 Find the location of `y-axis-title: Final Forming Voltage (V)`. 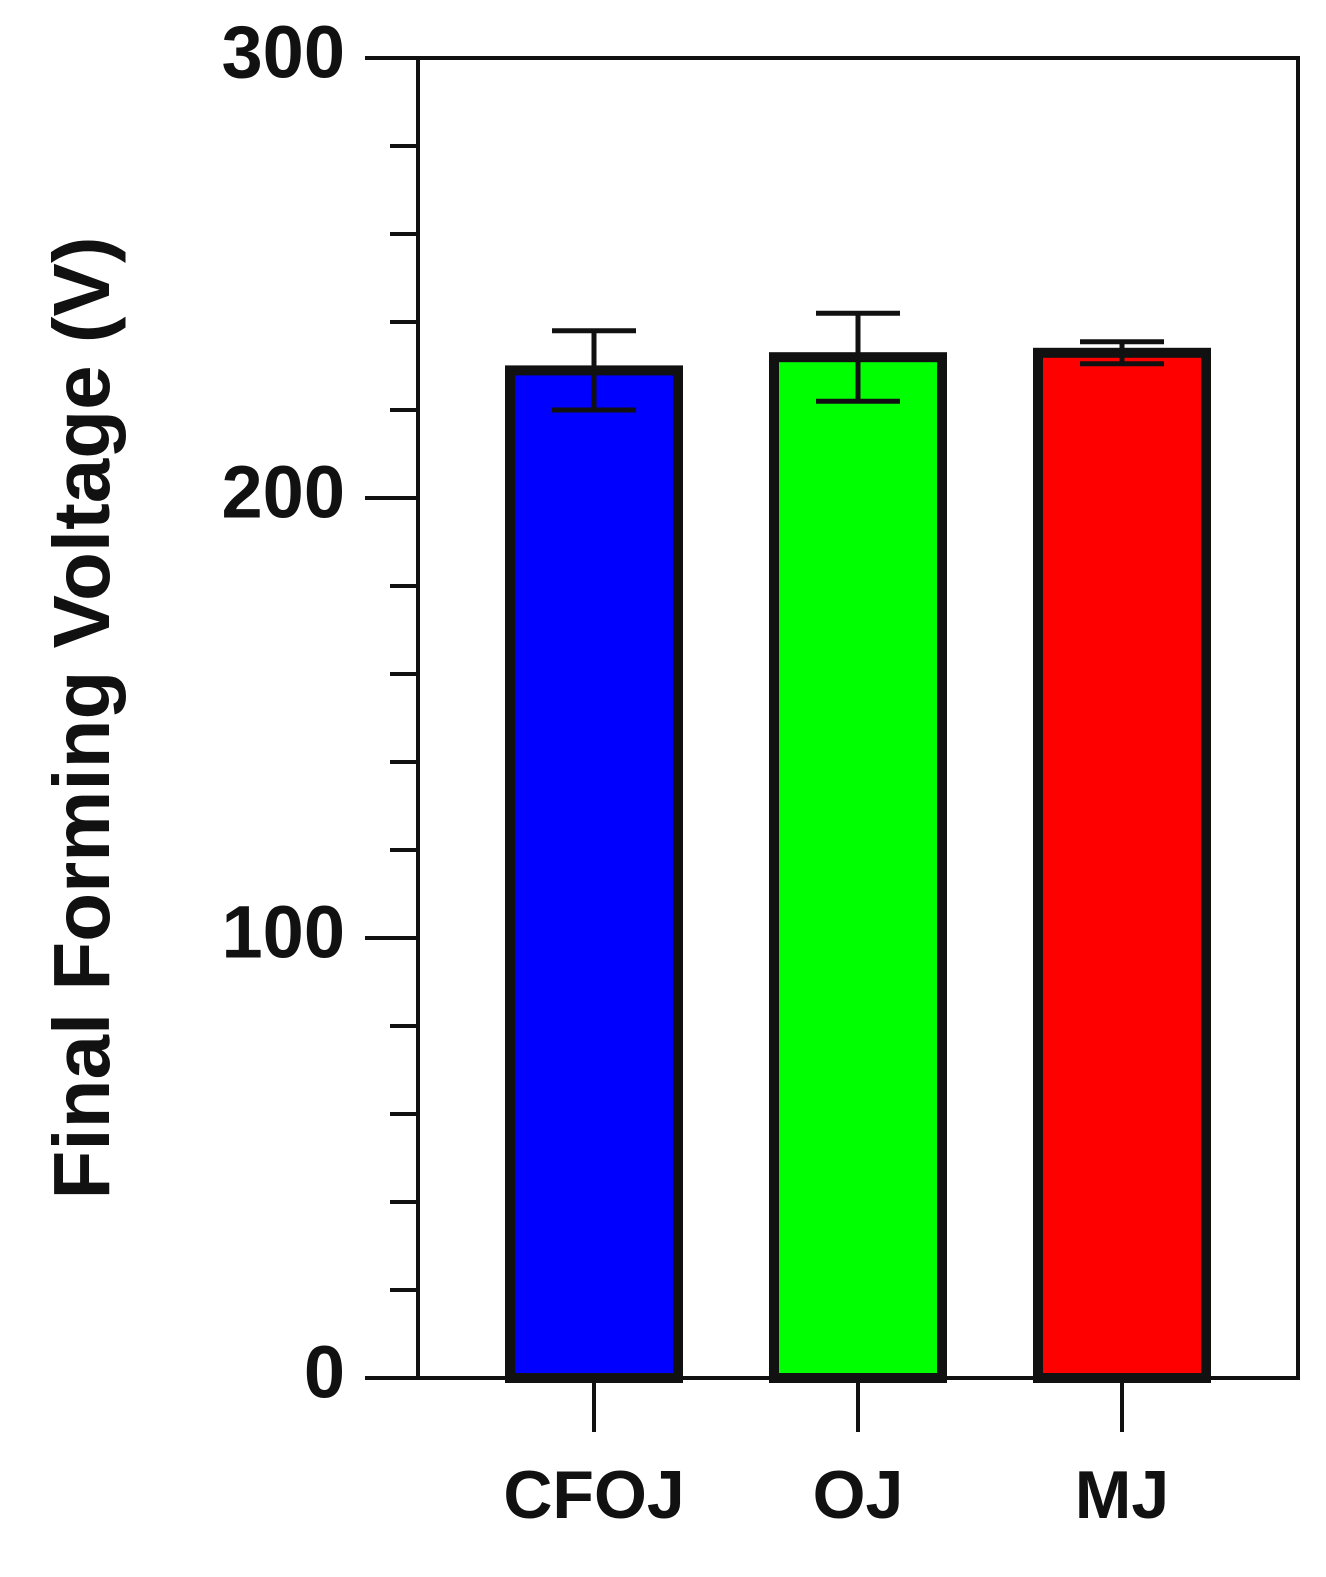

y-axis-title: Final Forming Voltage (V) is located at coordinates (81, 718).